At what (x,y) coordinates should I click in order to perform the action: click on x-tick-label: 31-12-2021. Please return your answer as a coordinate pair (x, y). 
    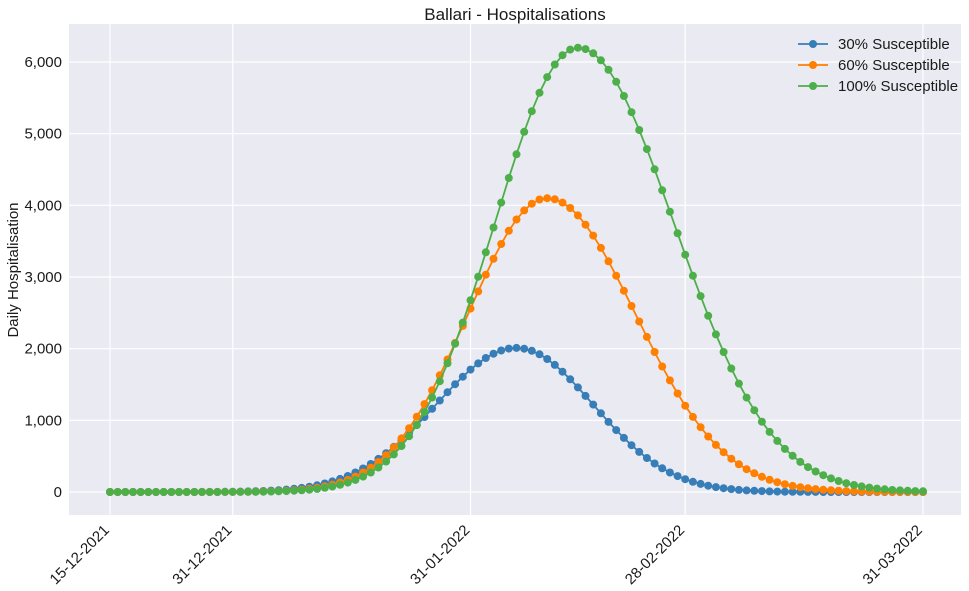
    Looking at the image, I should click on (202, 555).